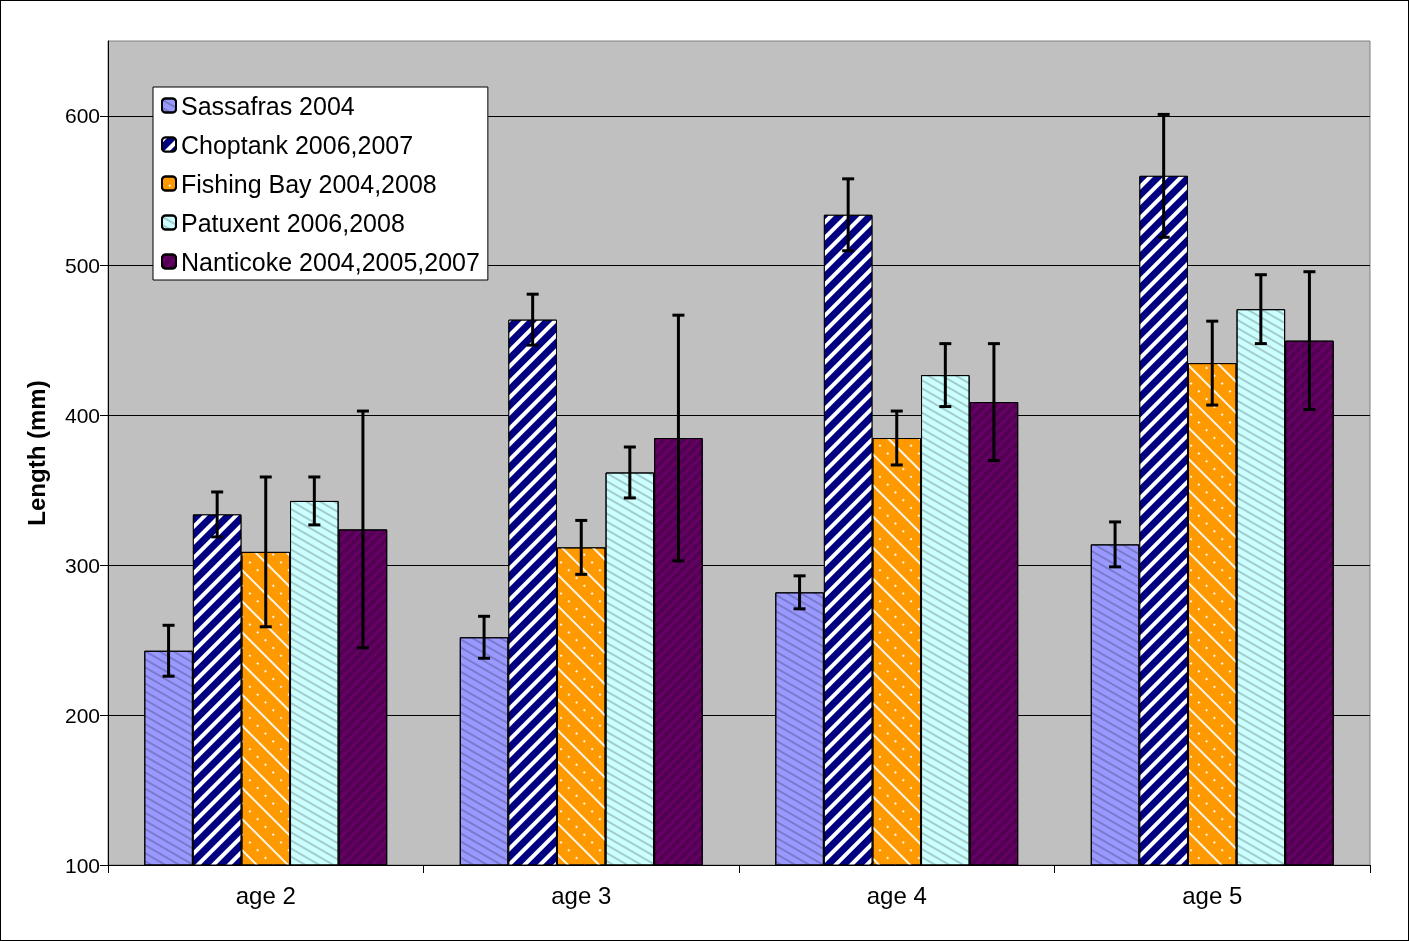 The image size is (1409, 941). I want to click on y-tick-label: 200, so click(82, 715).